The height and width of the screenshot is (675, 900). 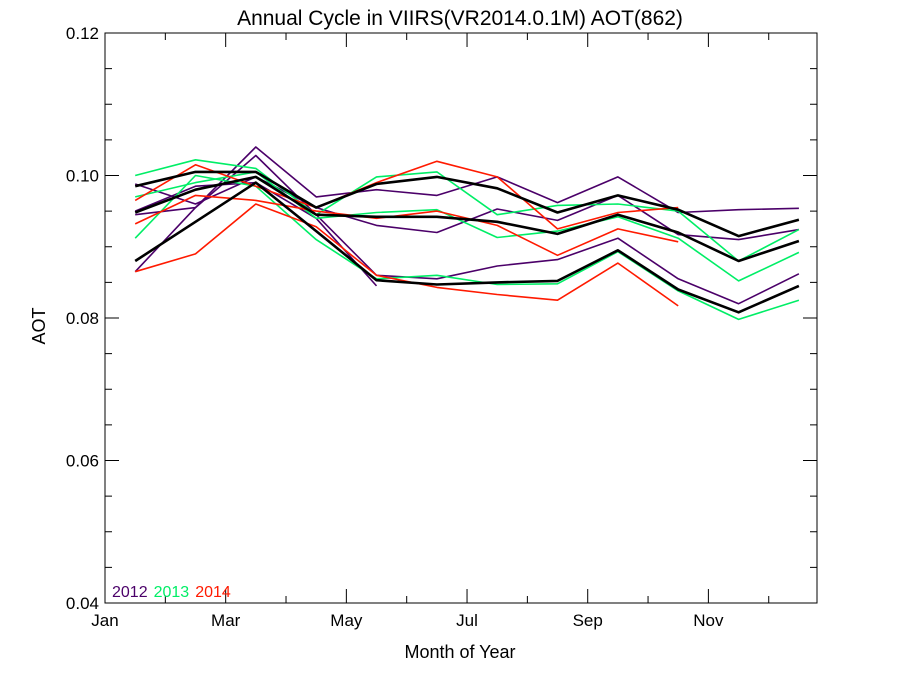 What do you see at coordinates (459, 652) in the screenshot?
I see `x-axis-label: Month of Year` at bounding box center [459, 652].